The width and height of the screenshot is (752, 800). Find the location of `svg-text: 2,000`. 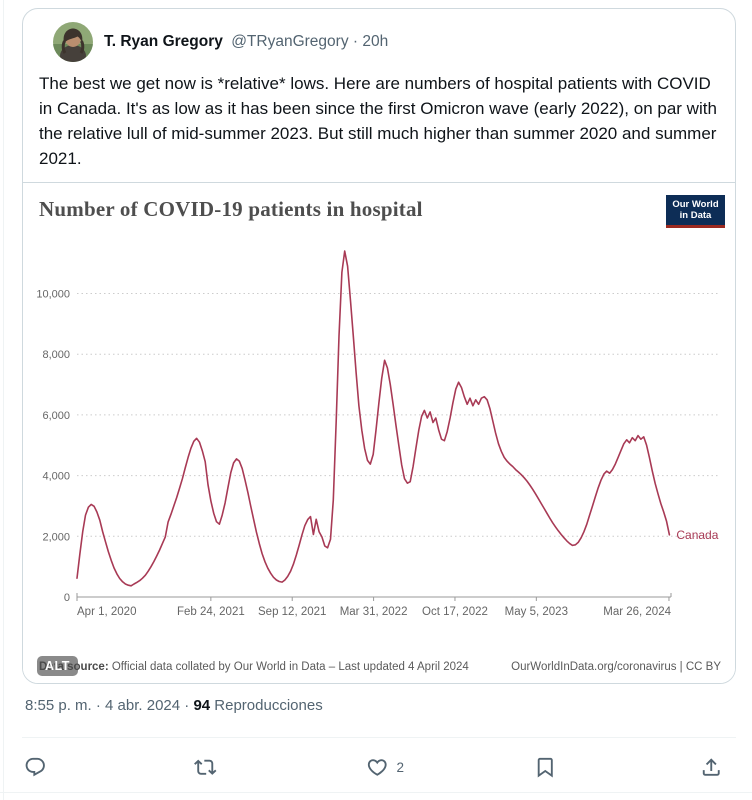

svg-text: 2,000 is located at coordinates (56, 537).